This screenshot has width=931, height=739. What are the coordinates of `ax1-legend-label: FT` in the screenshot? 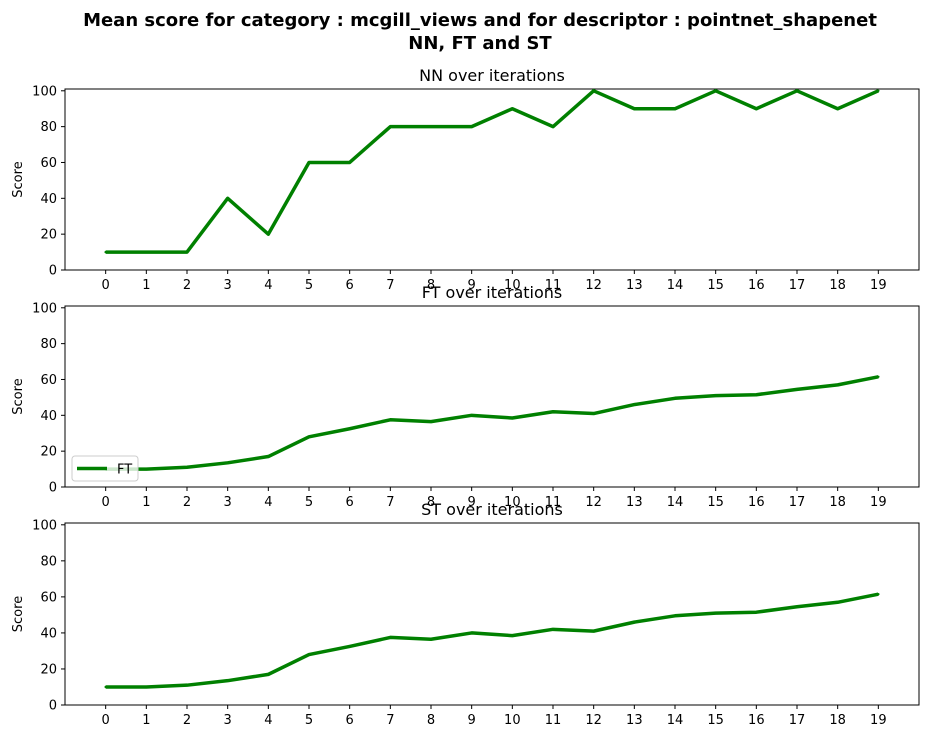 It's located at (124, 470).